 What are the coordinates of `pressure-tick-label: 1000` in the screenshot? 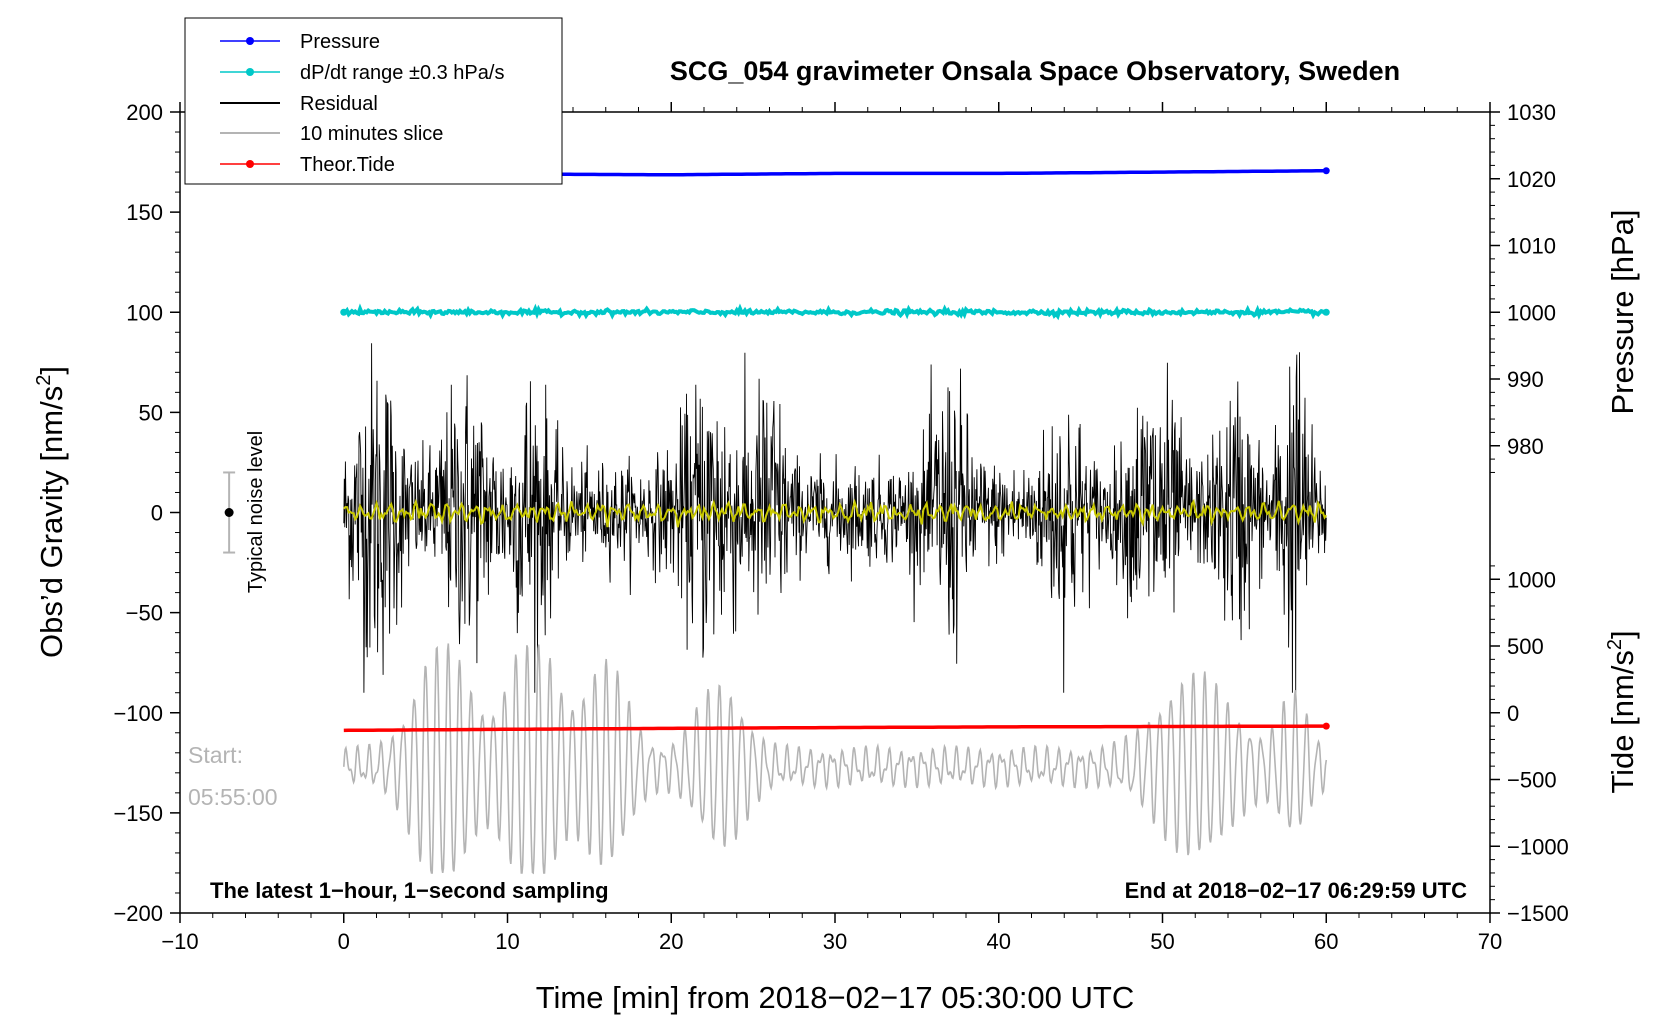 It's located at (1531, 312).